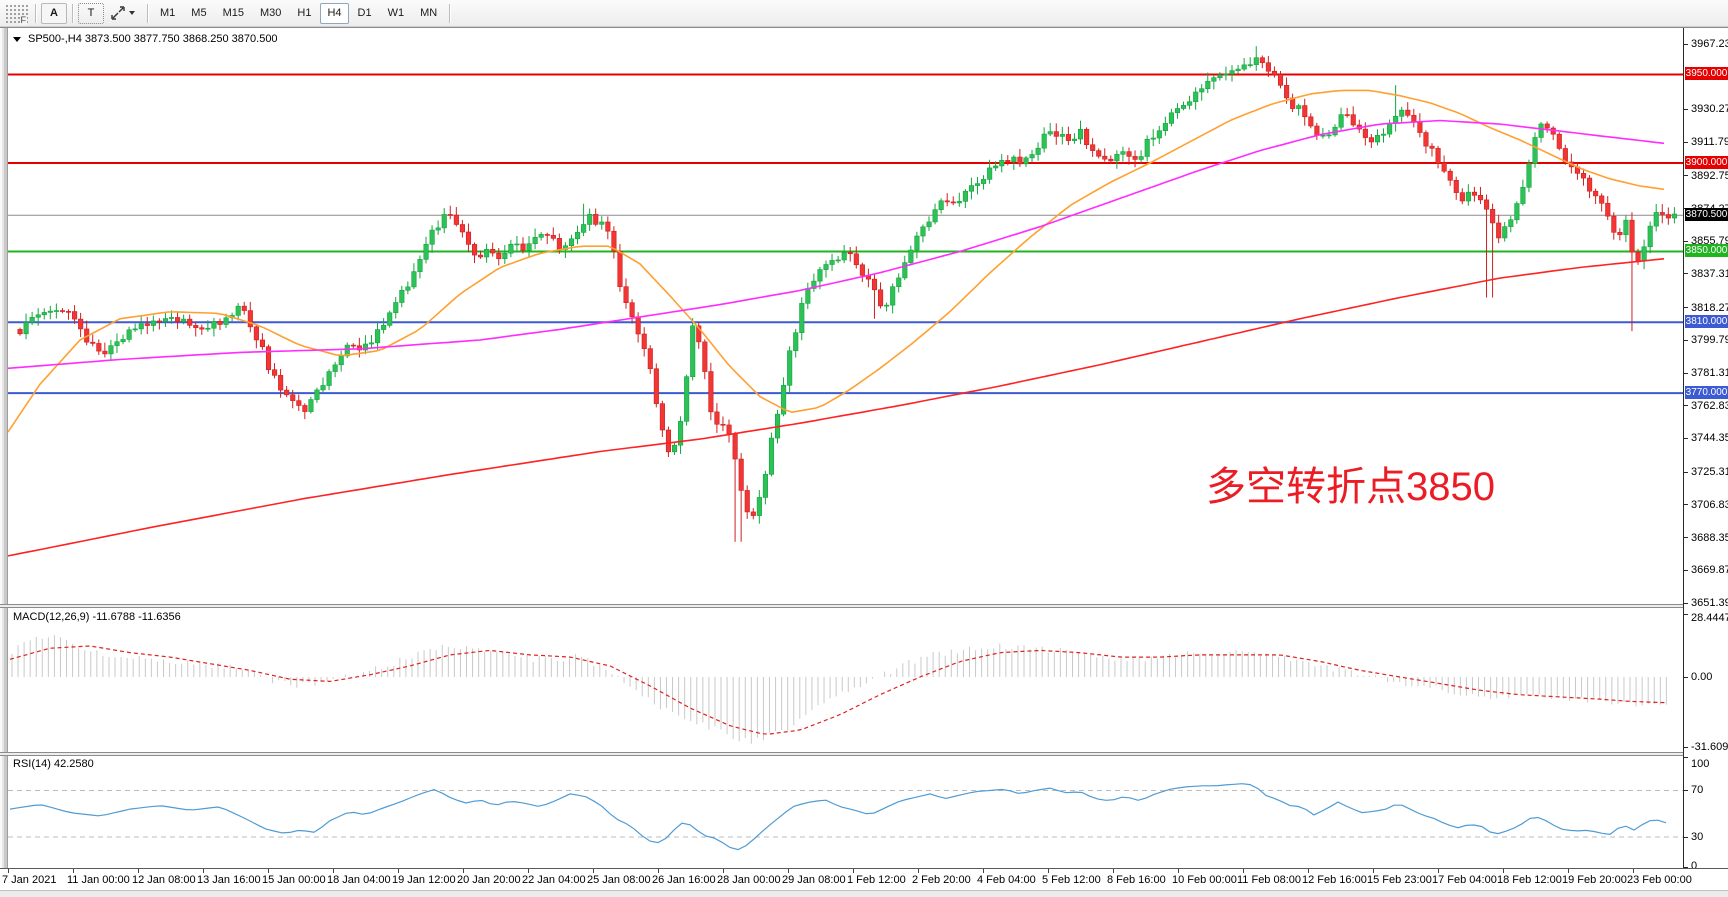 Image resolution: width=1728 pixels, height=897 pixels. I want to click on time-axis-label: 4 Feb 04:00, so click(1006, 880).